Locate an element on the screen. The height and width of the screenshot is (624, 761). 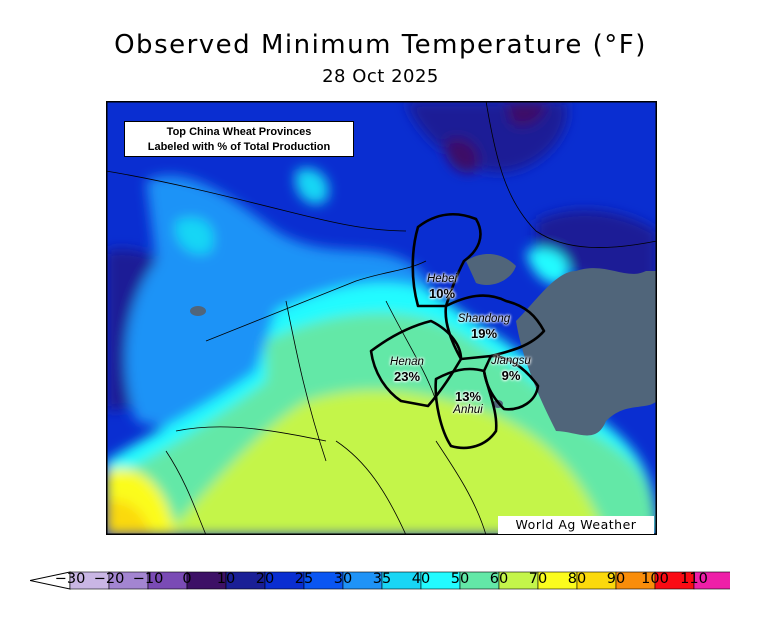
legend-tick-label: −10 is located at coordinates (148, 579).